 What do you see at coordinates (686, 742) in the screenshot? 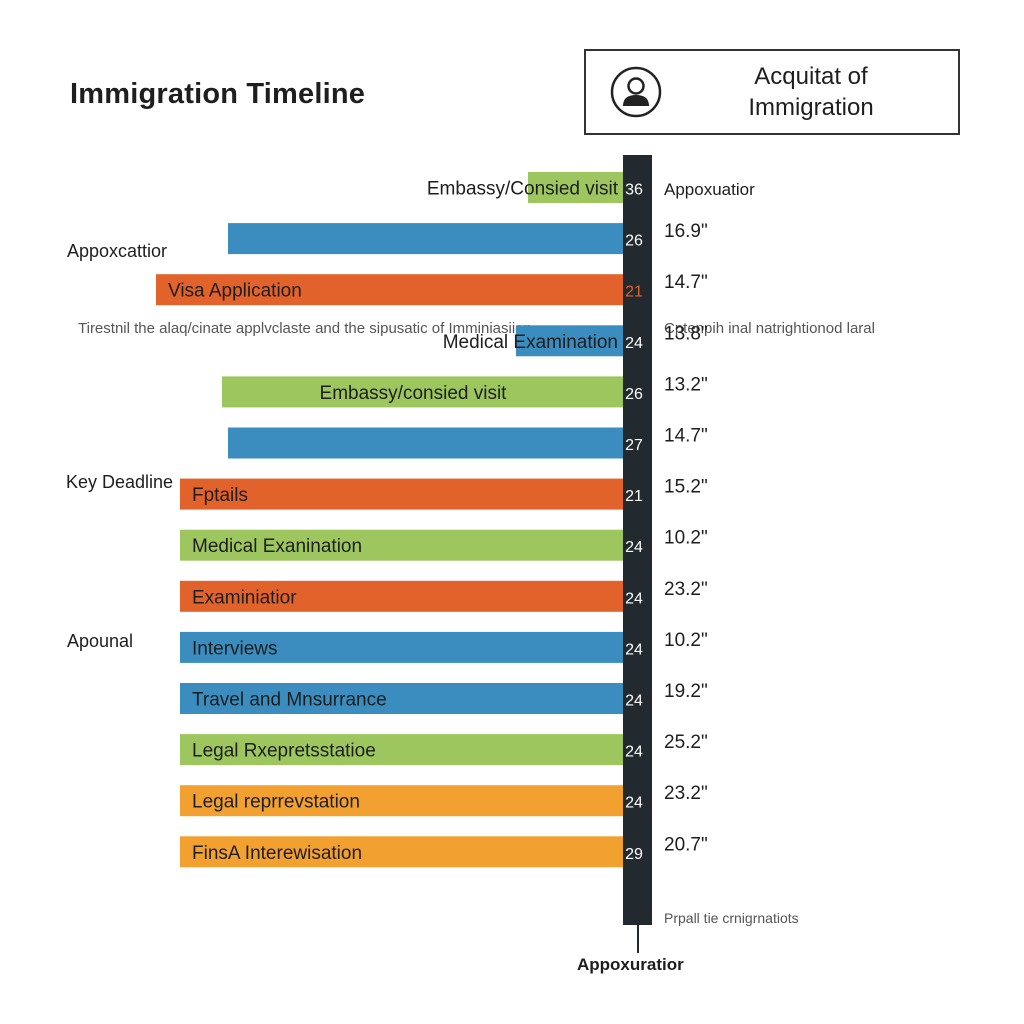
I see `value-label-11: 25.2"` at bounding box center [686, 742].